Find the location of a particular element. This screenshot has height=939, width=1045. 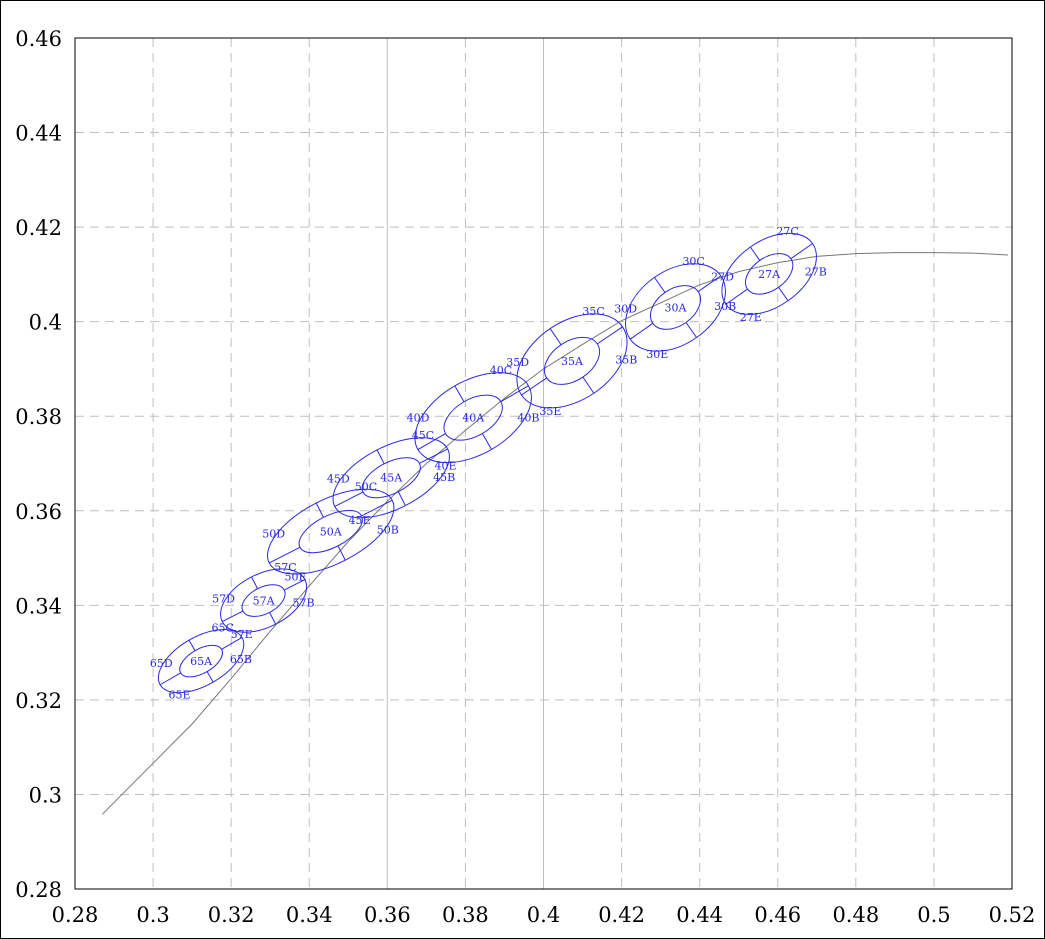

quadrant-label: 30A is located at coordinates (675, 307).